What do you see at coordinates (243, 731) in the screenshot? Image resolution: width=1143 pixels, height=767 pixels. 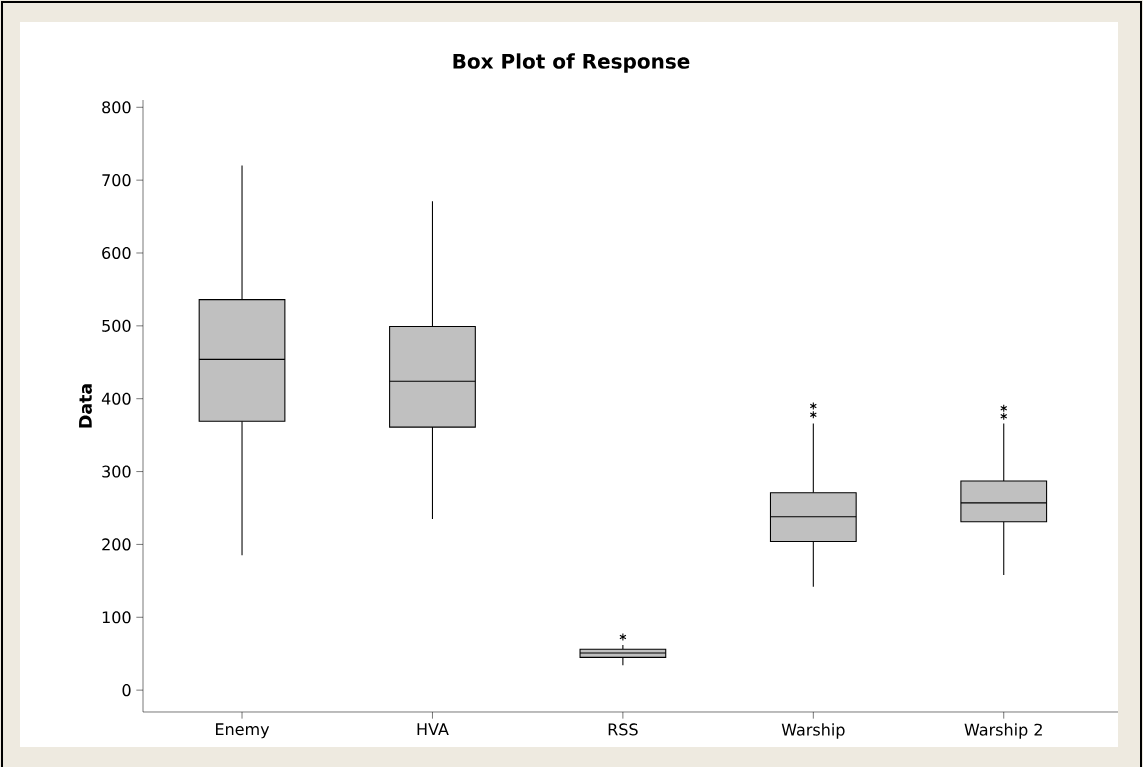 I see `x-tick-label: Enemy` at bounding box center [243, 731].